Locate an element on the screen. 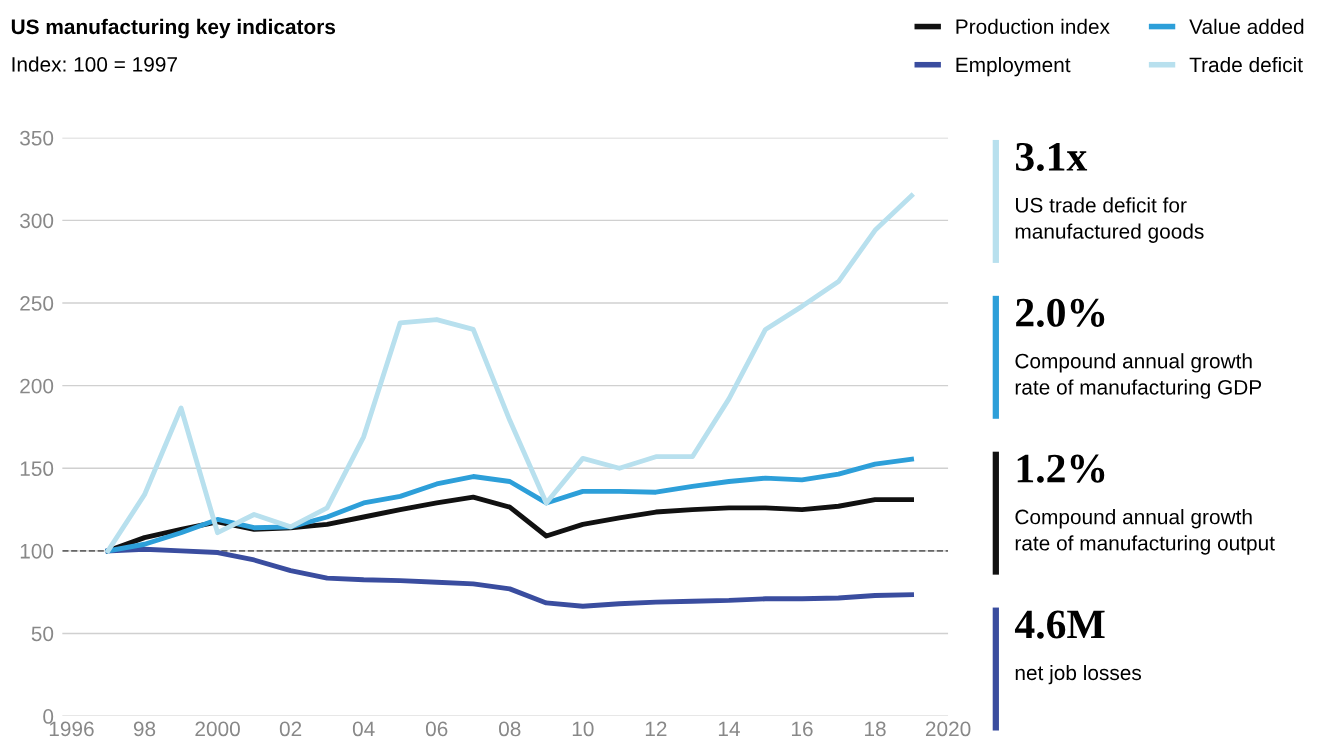 This screenshot has width=1326, height=753. y-tick-label: 100 is located at coordinates (37, 551).